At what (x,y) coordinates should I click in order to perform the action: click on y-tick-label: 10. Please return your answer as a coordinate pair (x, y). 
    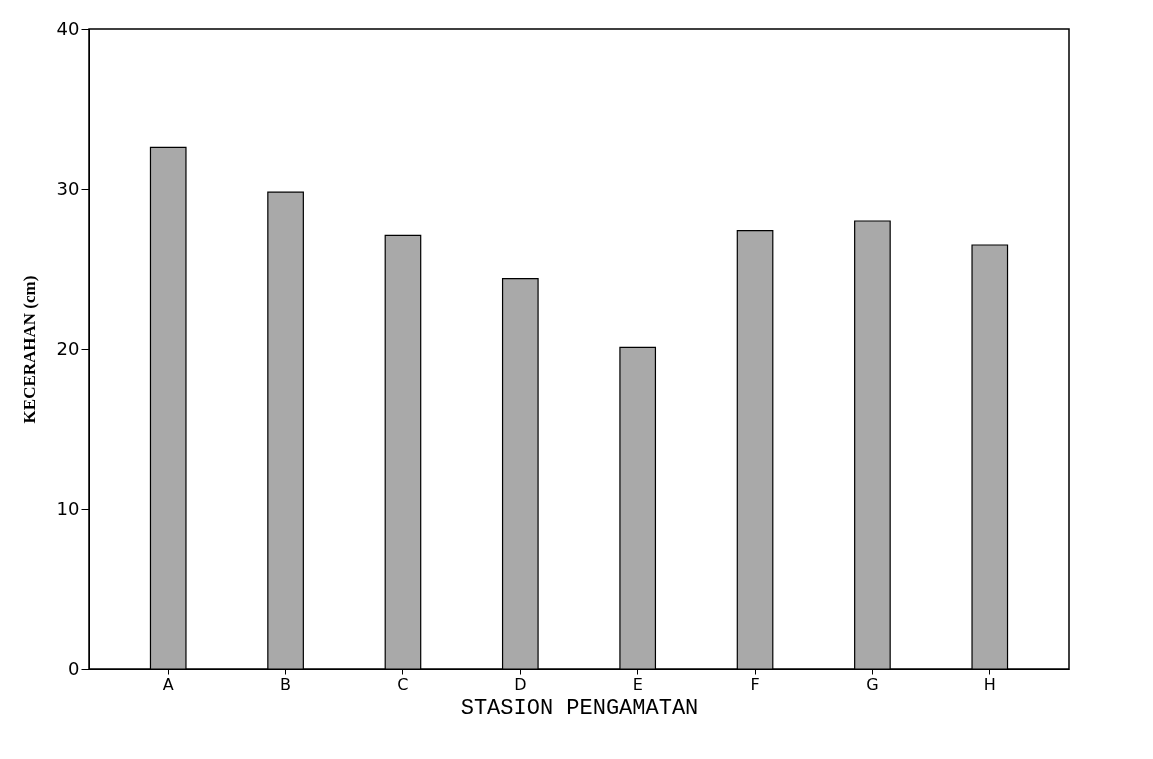
    Looking at the image, I should click on (68, 508).